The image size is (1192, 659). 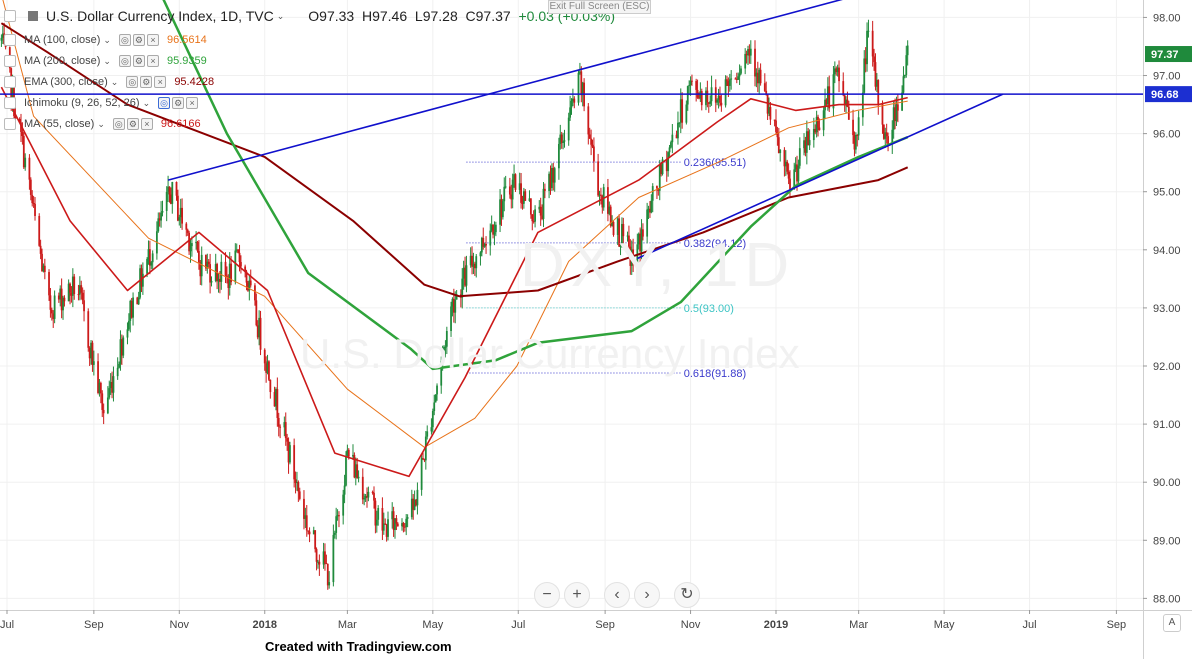 I want to click on indicator-row: Ichimoku (9, 26, 52, 26) ⌄ ◎ ⚙ ×, so click(x=105, y=103).